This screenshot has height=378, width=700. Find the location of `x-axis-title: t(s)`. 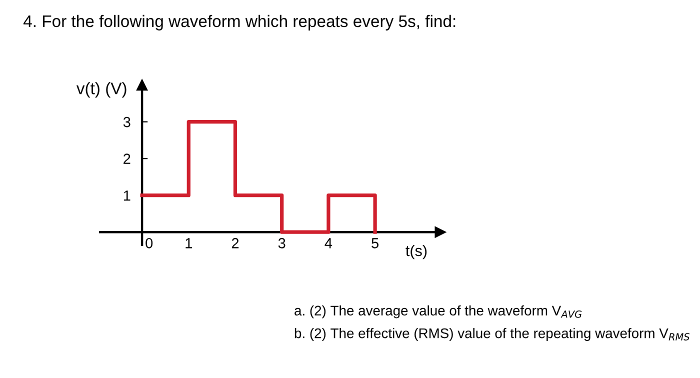

x-axis-title: t(s) is located at coordinates (416, 252).